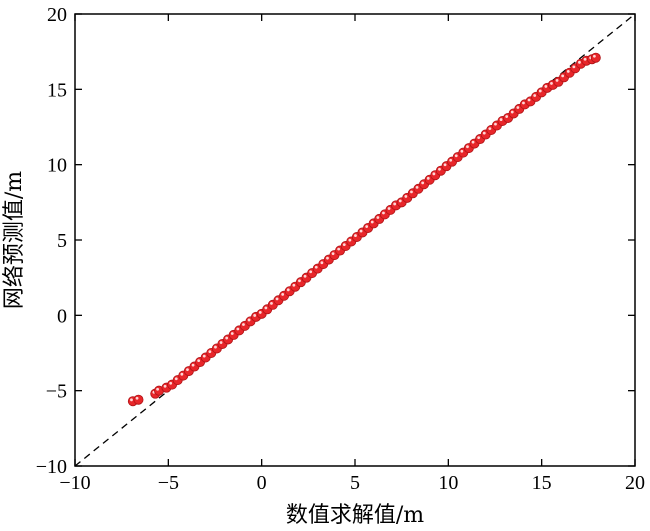  Describe the element at coordinates (57, 90) in the screenshot. I see `y-tick-label: 15` at that location.